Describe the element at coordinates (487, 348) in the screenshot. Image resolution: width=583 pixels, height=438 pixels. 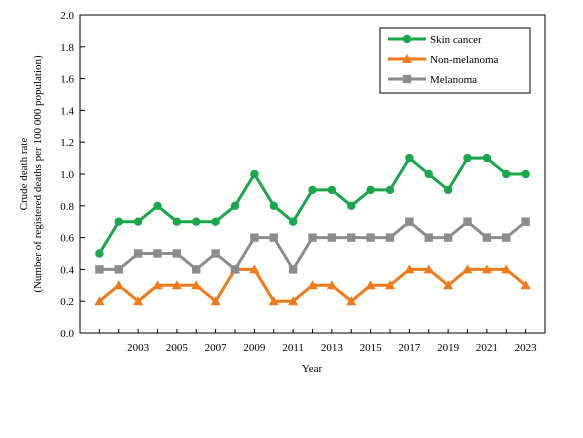
I see `x-tick-label: 2021` at that location.